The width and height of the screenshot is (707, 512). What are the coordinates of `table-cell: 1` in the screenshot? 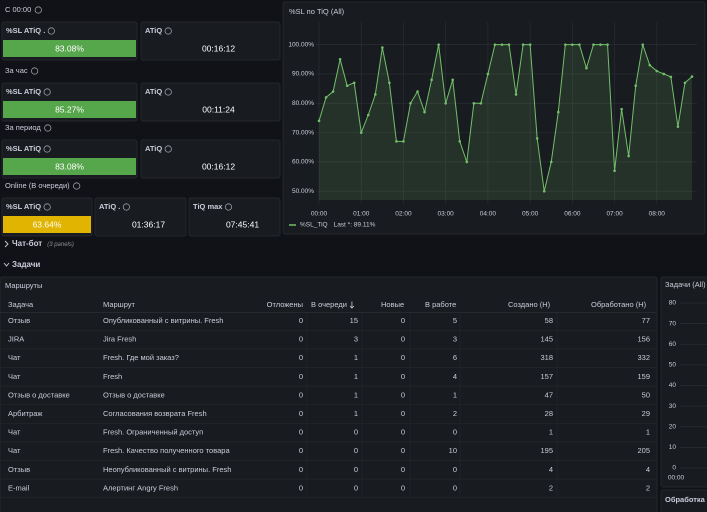 It's located at (648, 432).